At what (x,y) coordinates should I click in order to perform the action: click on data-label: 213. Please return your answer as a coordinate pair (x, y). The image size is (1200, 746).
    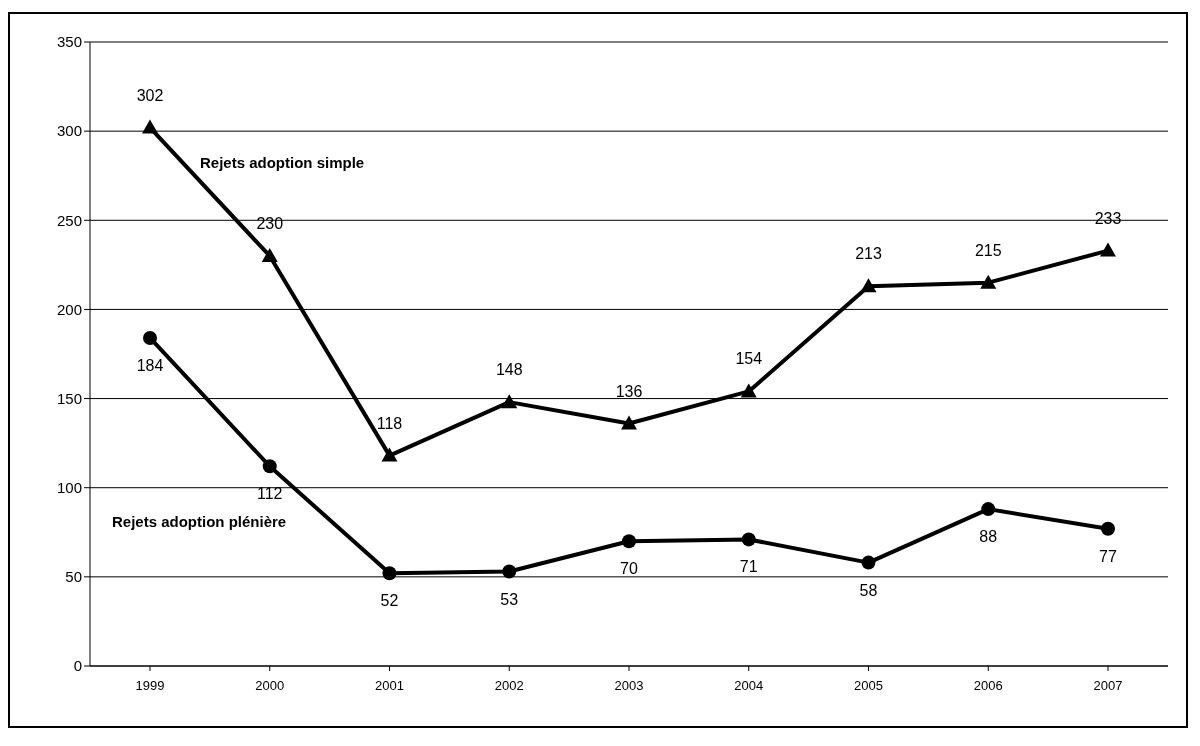
    Looking at the image, I should click on (868, 254).